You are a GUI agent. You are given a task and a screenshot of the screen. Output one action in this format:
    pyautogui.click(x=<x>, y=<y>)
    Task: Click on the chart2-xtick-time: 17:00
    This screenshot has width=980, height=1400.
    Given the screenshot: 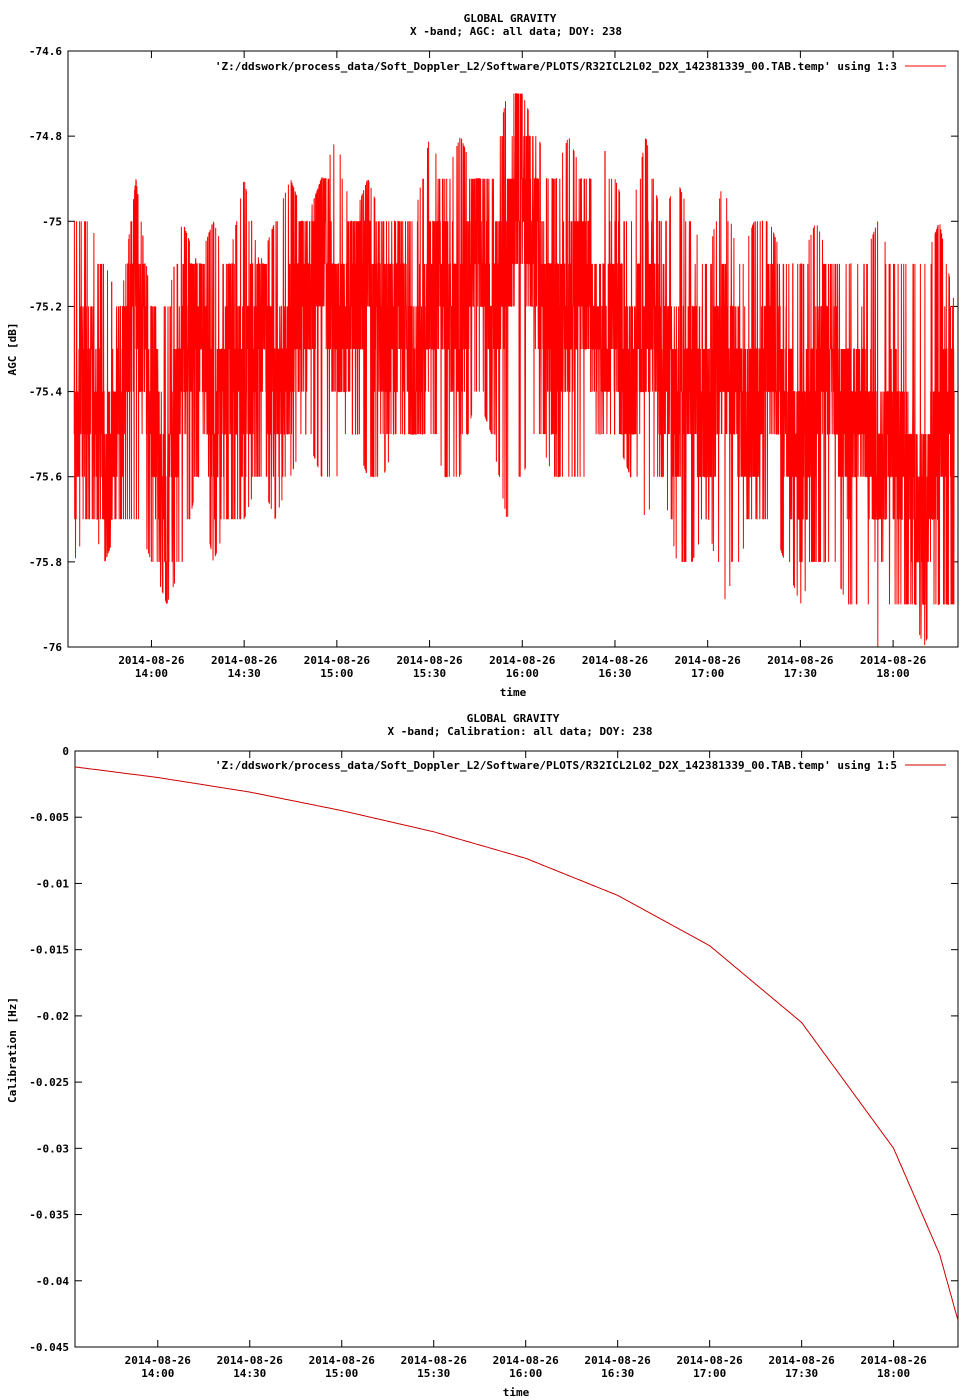 What is the action you would take?
    pyautogui.click(x=709, y=1373)
    